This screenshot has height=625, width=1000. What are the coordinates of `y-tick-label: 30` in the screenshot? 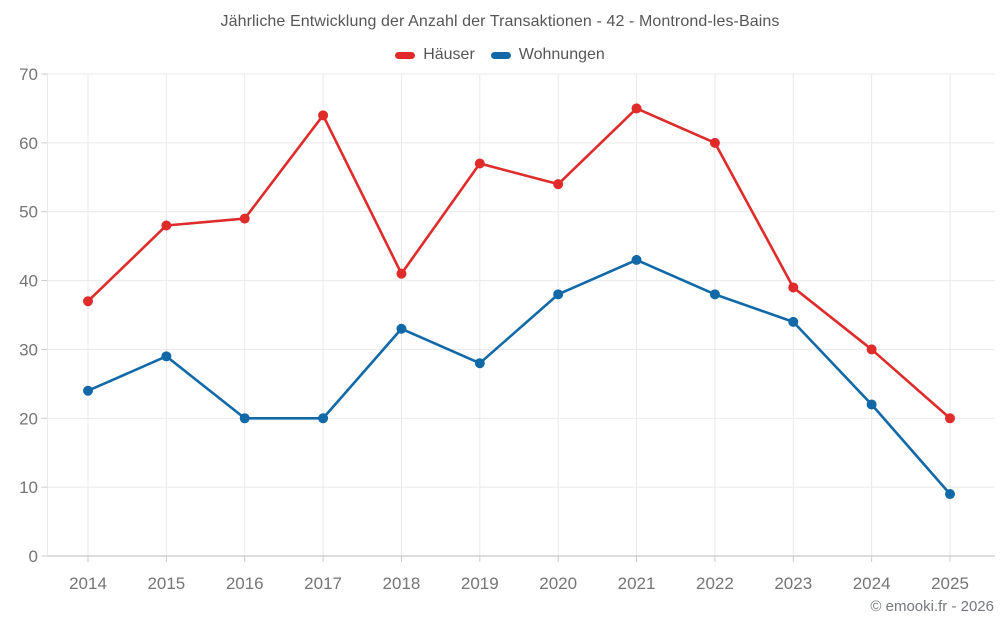 It's located at (28, 349).